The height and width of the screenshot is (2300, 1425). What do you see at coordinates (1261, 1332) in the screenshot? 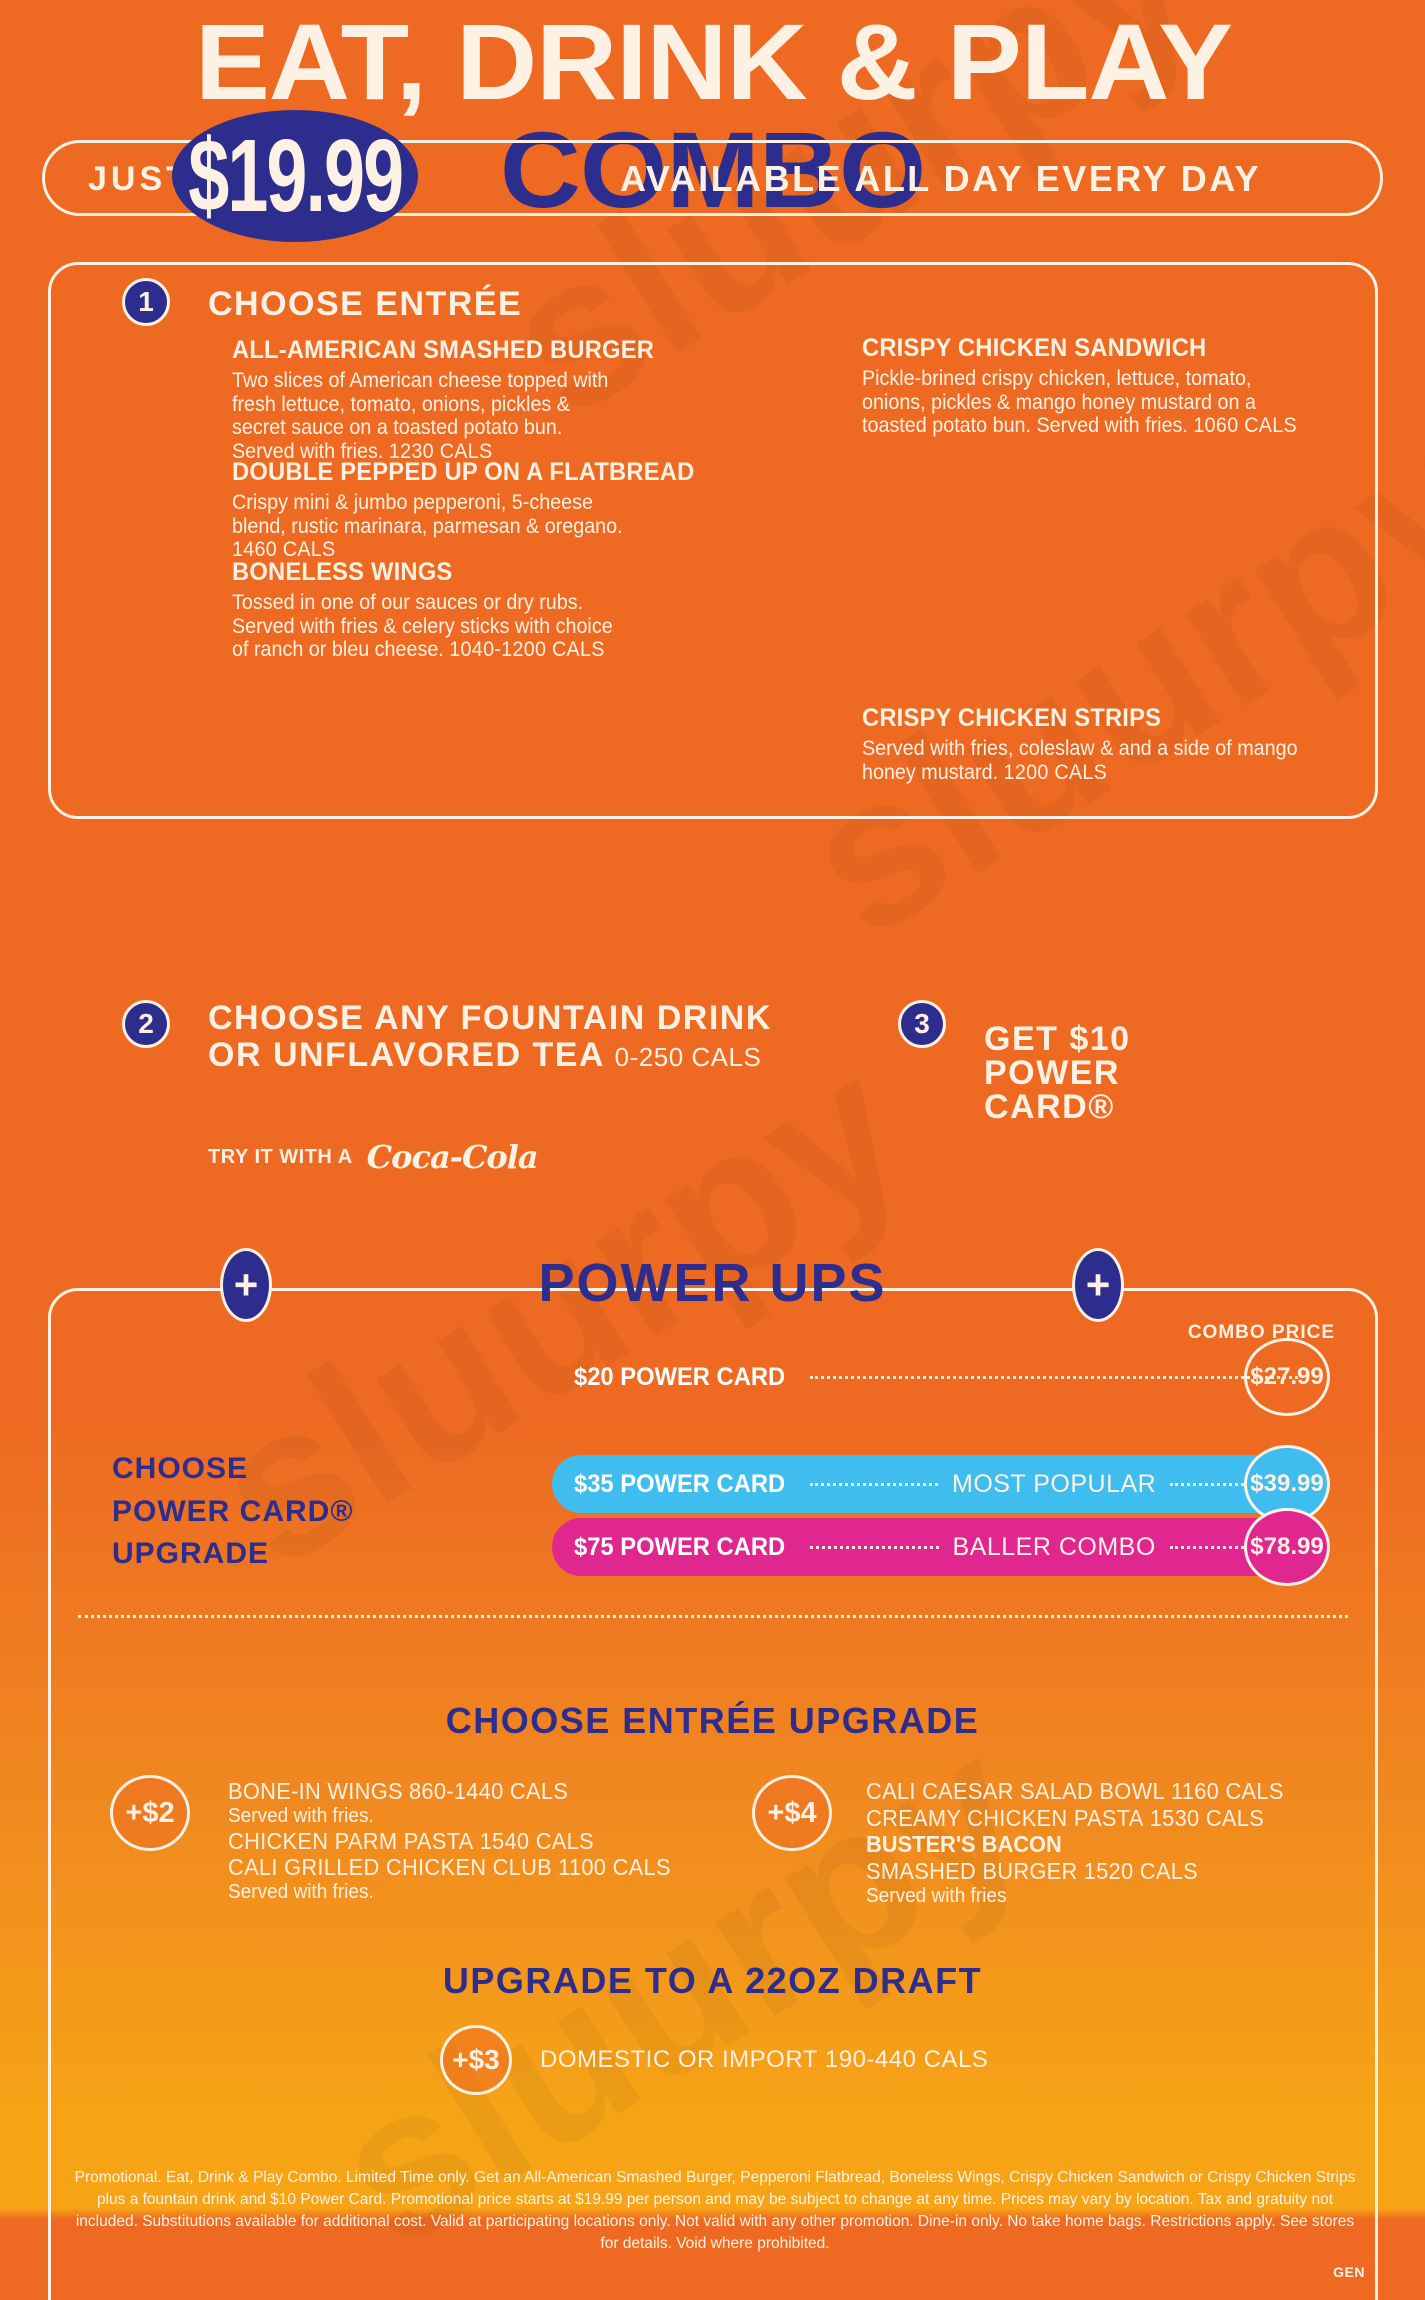
I see `combo-price-label: COMBO PRICE` at bounding box center [1261, 1332].